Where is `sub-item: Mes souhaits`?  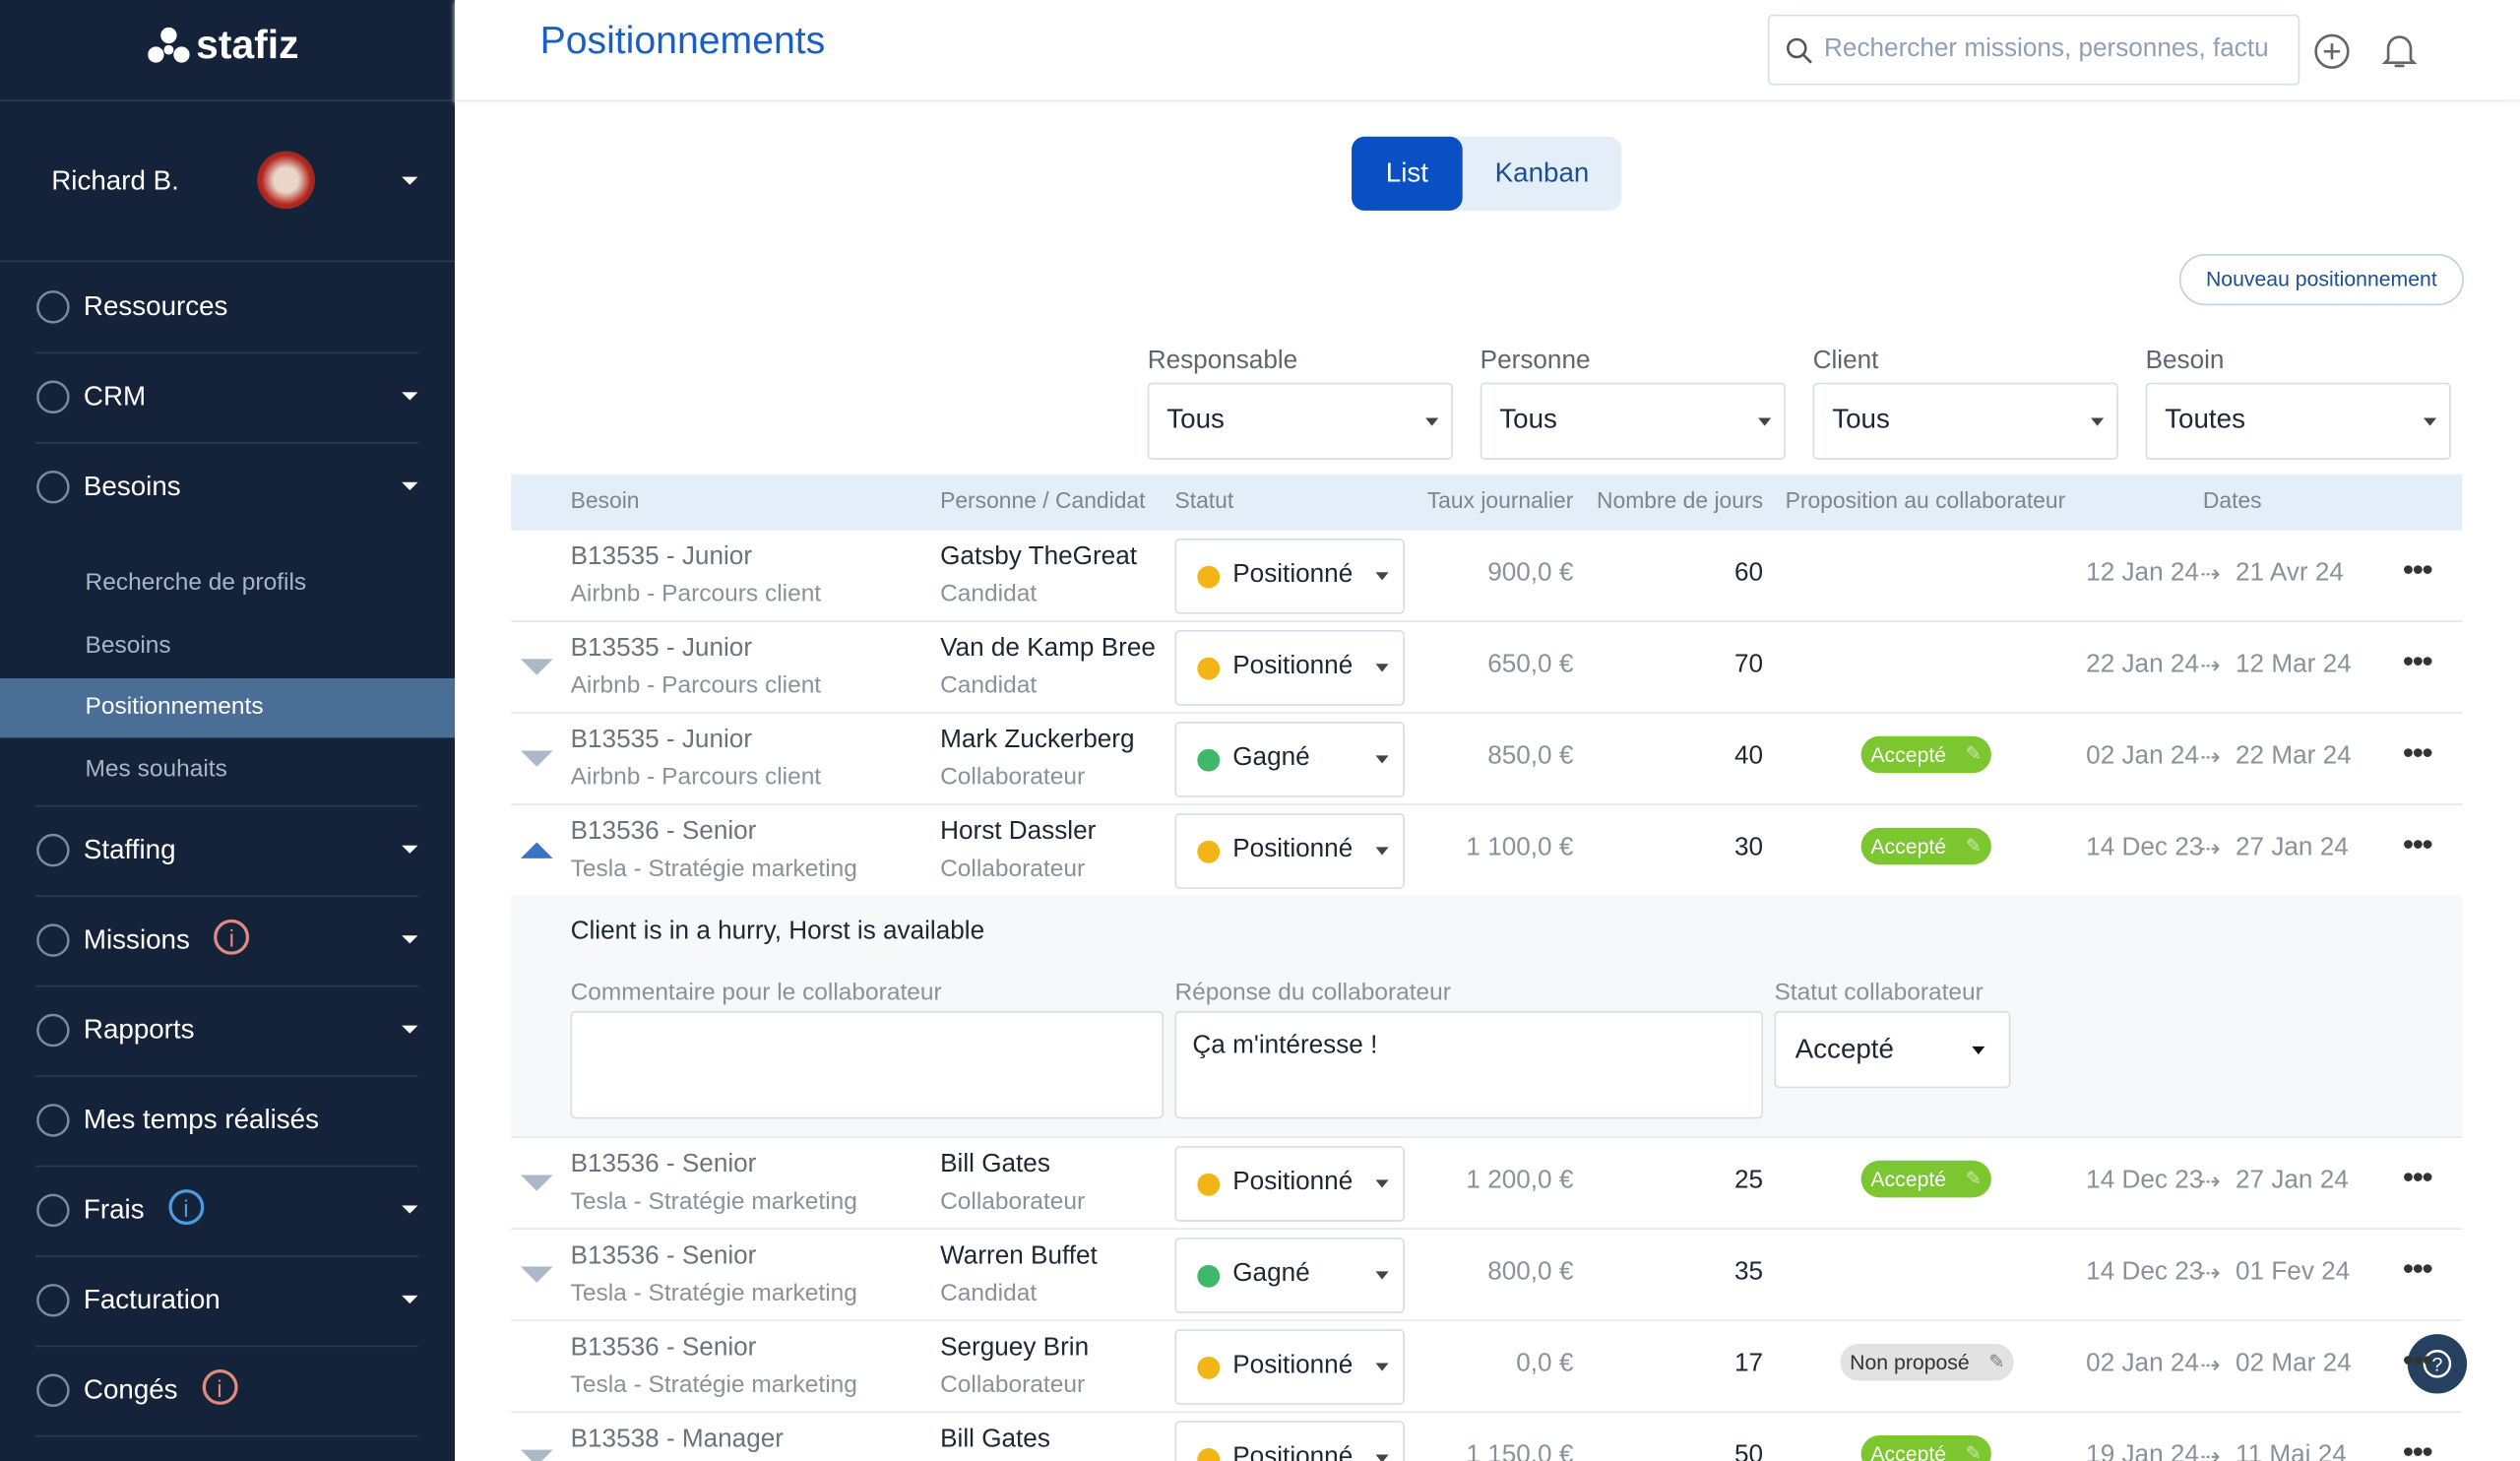
sub-item: Mes souhaits is located at coordinates (156, 769).